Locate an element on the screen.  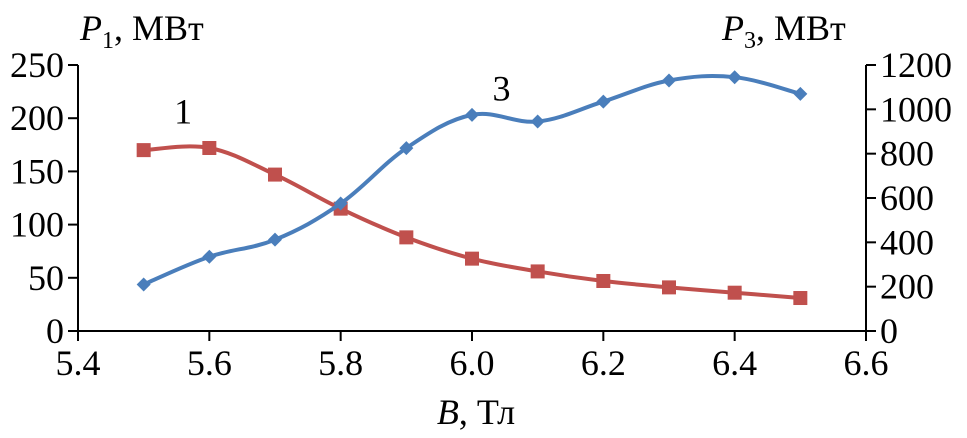
right-axis-title-var: P is located at coordinates (732, 28).